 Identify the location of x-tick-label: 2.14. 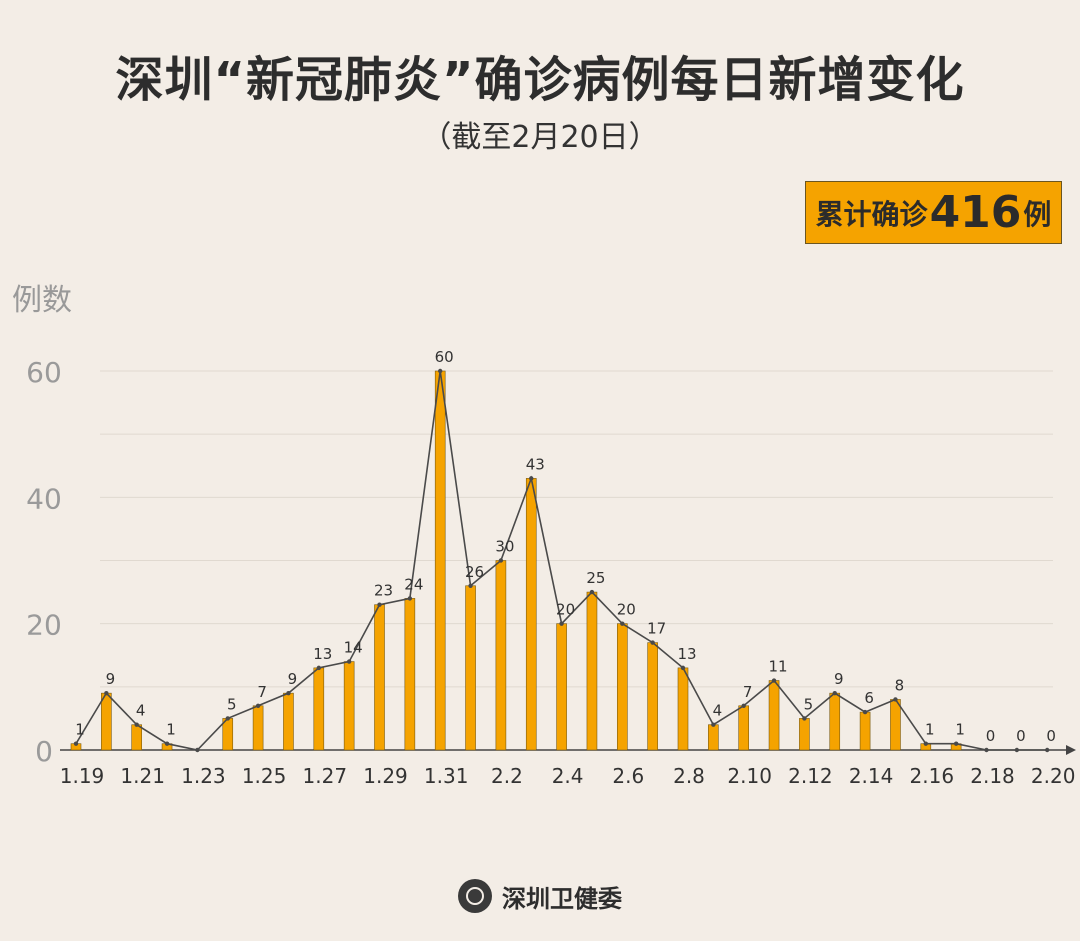
(871, 776).